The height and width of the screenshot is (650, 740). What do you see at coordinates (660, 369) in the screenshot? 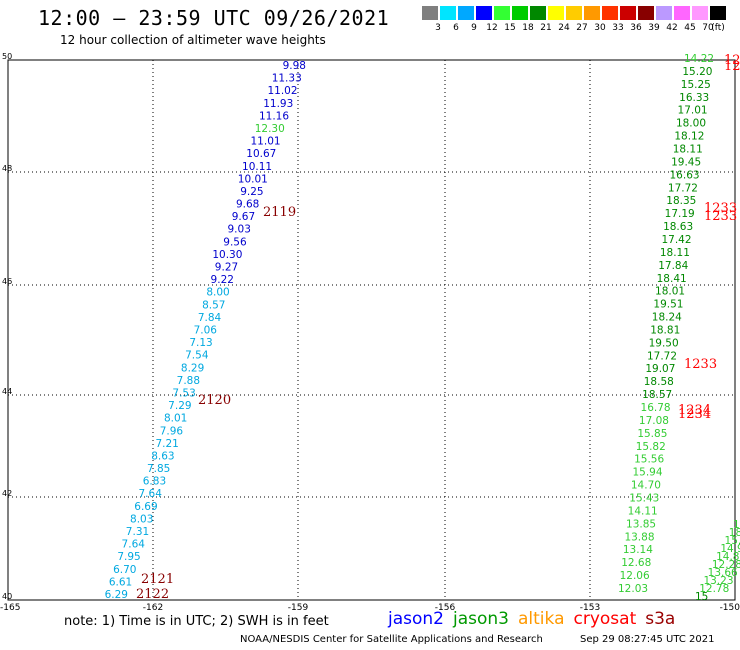
I see `wave-height-label: 19.07` at bounding box center [660, 369].